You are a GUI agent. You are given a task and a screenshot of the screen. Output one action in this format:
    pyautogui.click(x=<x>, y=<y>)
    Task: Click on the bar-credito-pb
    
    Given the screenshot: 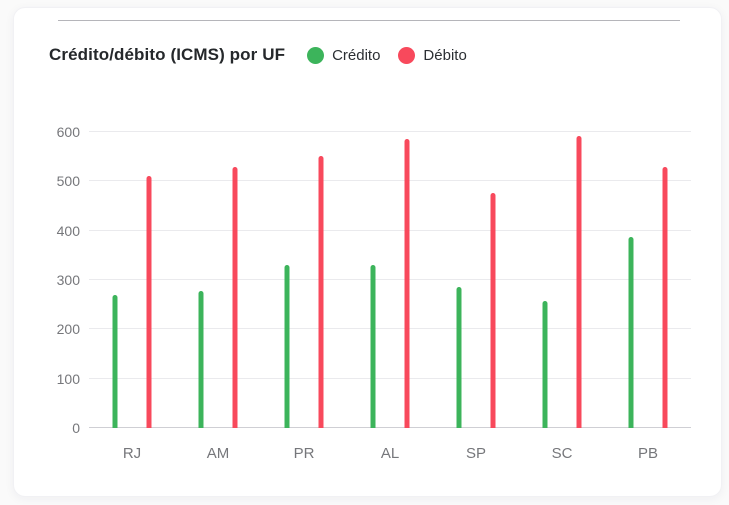 What is the action you would take?
    pyautogui.click(x=631, y=332)
    